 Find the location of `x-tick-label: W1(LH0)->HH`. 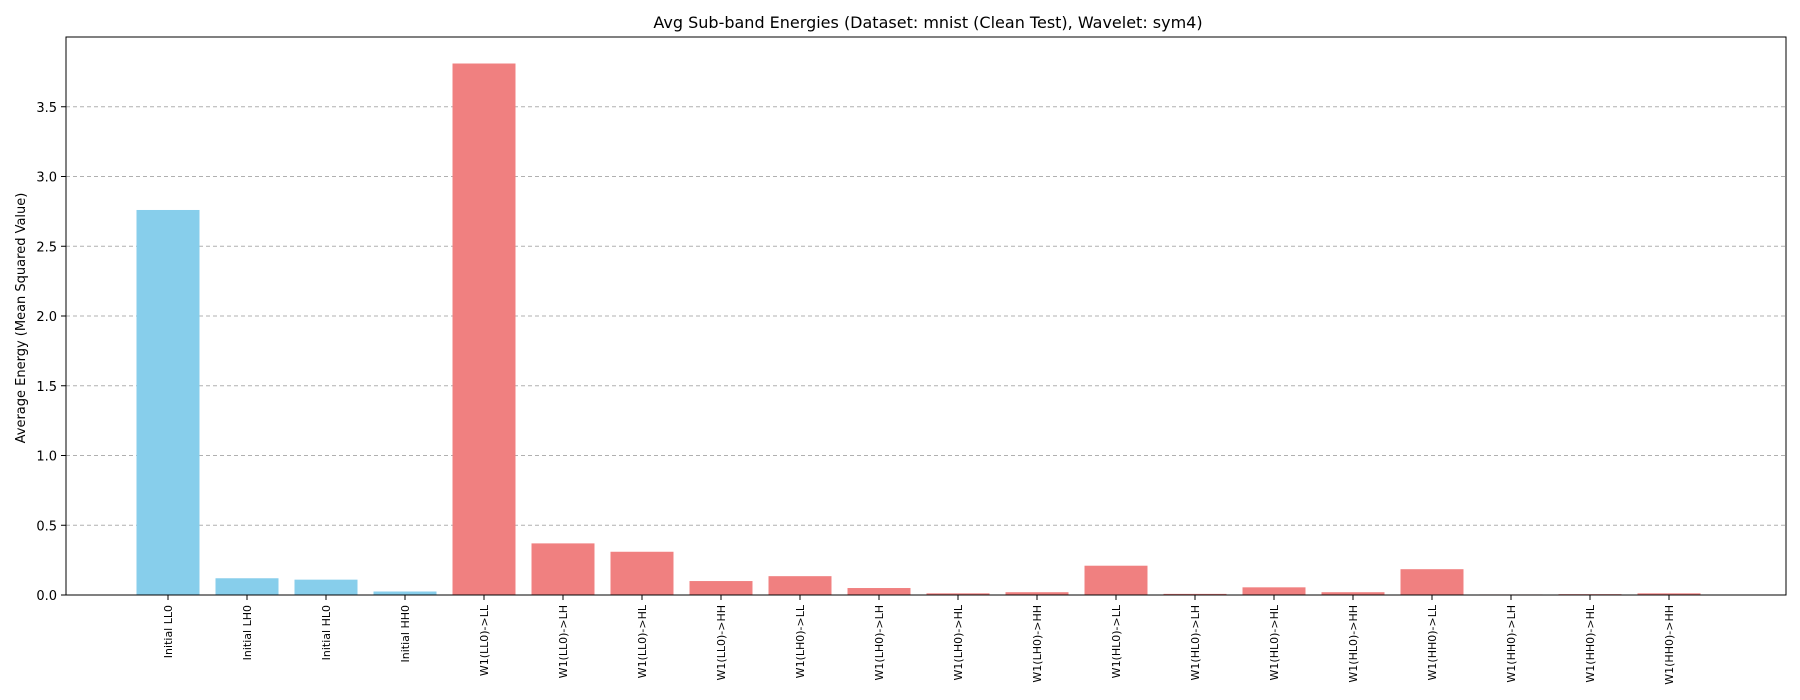

x-tick-label: W1(LH0)->HH is located at coordinates (1037, 644).